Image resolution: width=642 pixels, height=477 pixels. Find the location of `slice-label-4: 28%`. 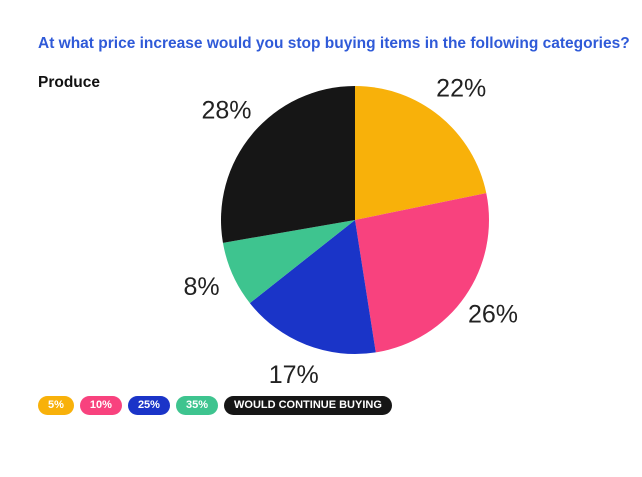

slice-label-4: 28% is located at coordinates (226, 110).